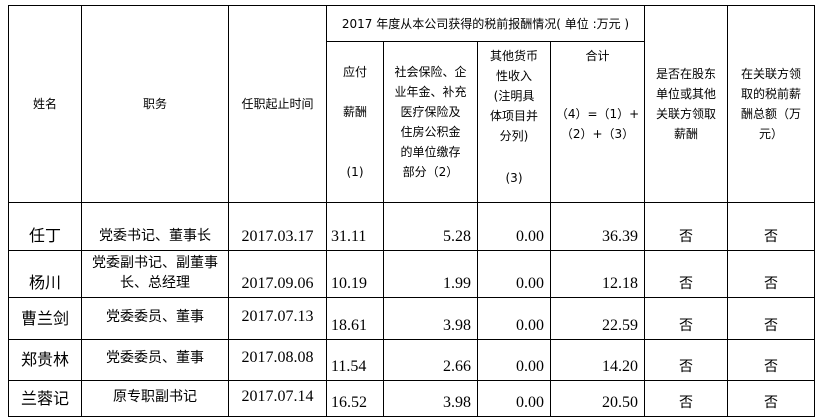  I want to click on cell-date: 2017.09.06, so click(277, 274).